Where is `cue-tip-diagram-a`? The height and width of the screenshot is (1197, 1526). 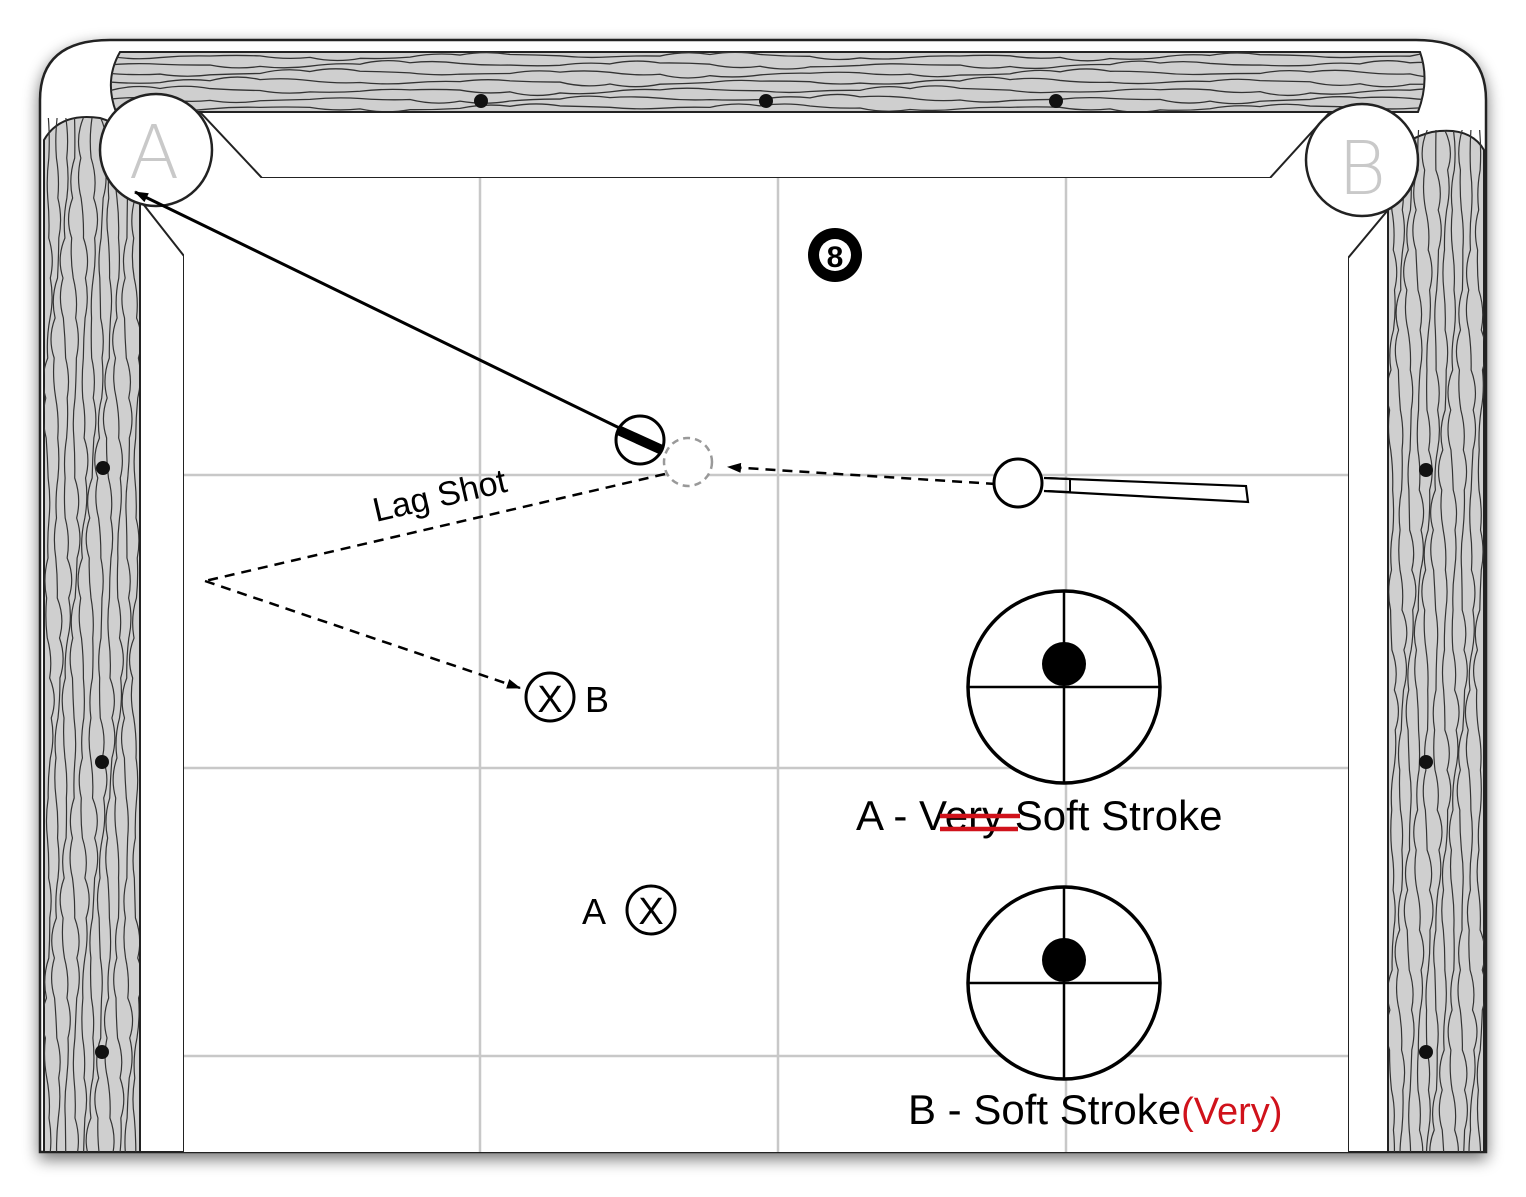 cue-tip-diagram-a is located at coordinates (1064, 687).